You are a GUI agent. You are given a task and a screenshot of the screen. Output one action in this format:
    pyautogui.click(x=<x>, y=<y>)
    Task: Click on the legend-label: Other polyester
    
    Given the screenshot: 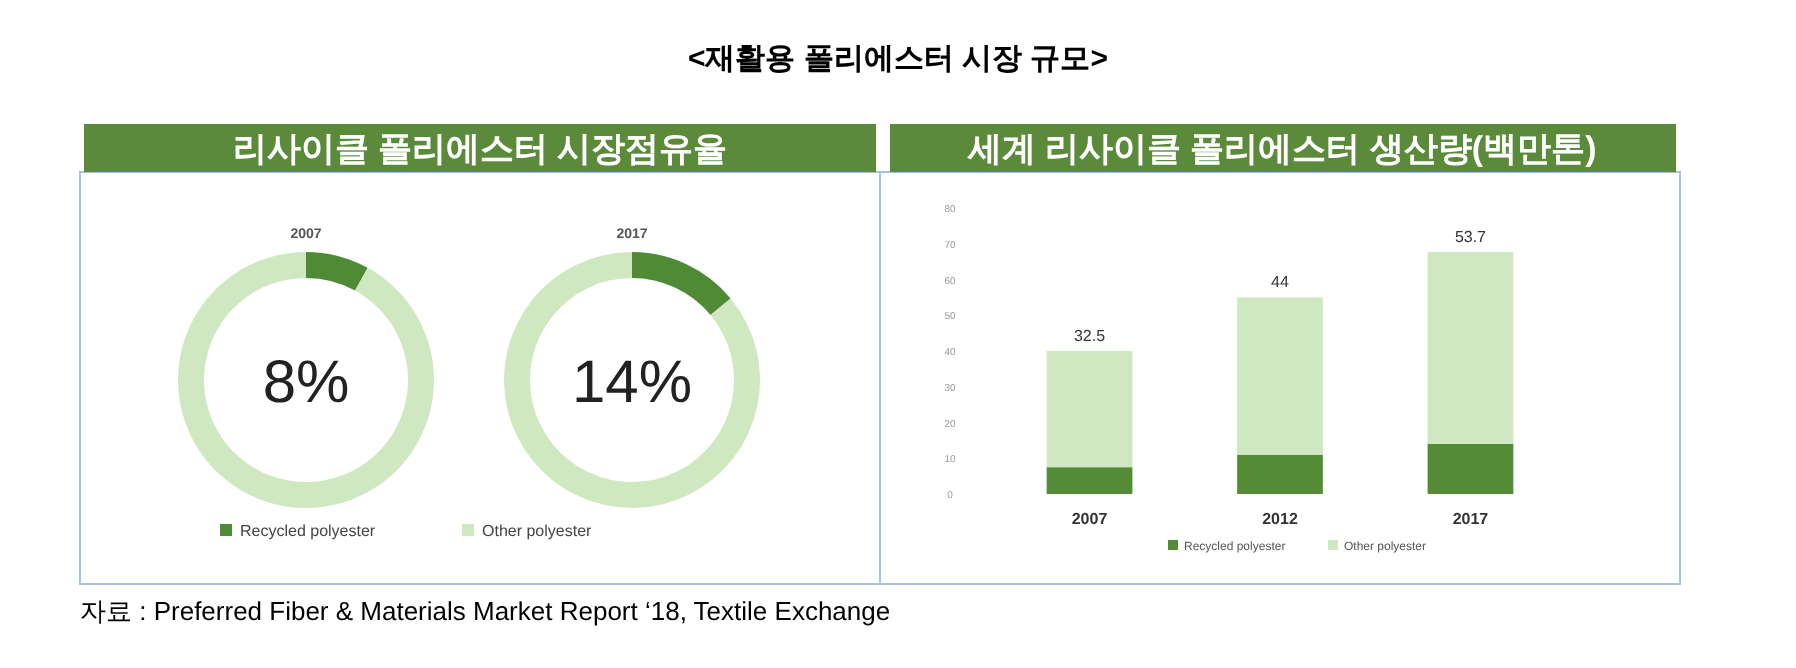 What is the action you would take?
    pyautogui.click(x=537, y=531)
    